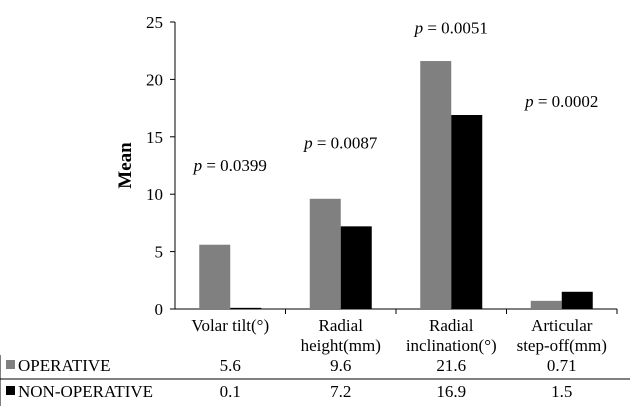  What do you see at coordinates (561, 391) in the screenshot?
I see `table-cell-value: 1.5` at bounding box center [561, 391].